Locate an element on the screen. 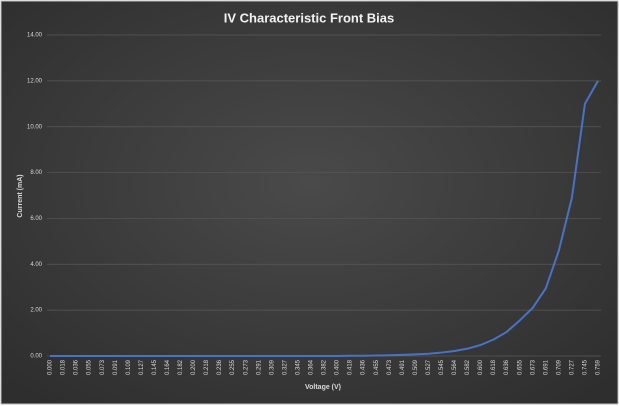 Image resolution: width=619 pixels, height=406 pixels. y-tick-label: 12.00 is located at coordinates (35, 81).